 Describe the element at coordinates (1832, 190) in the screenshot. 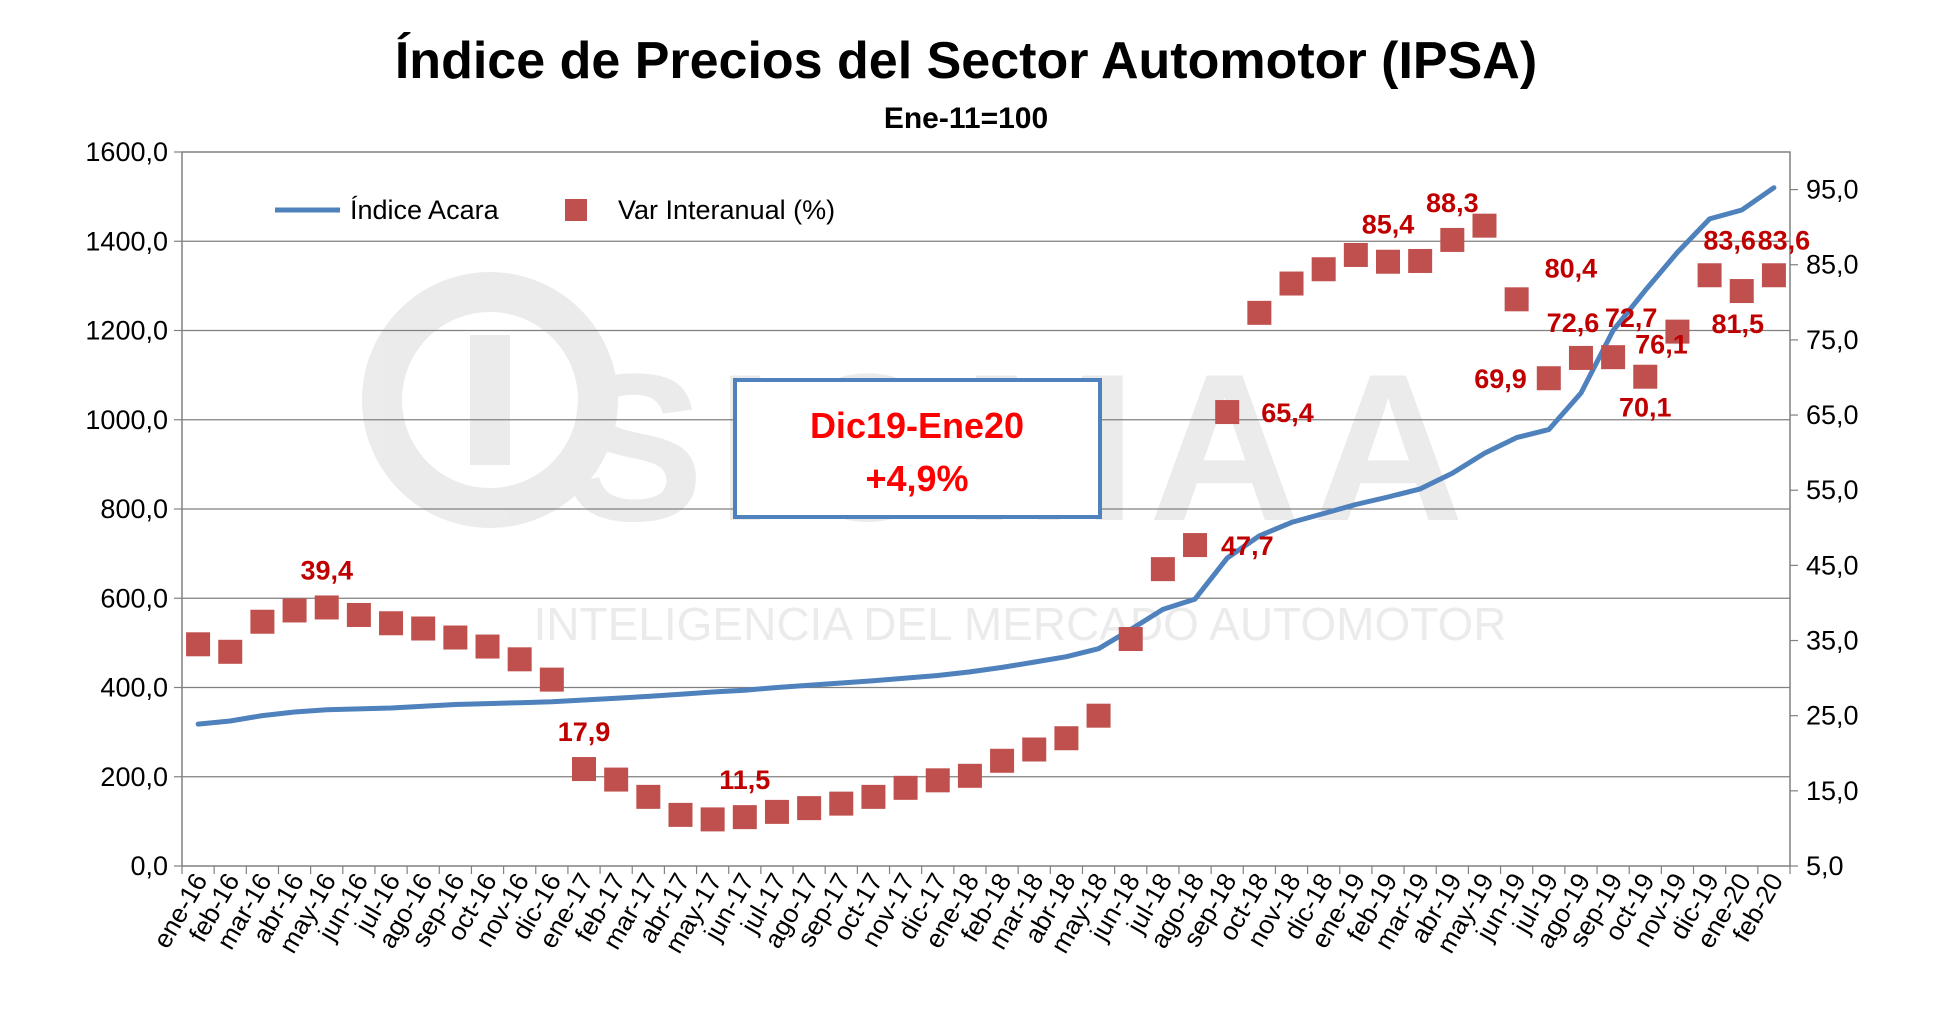

I see `right-tick-label: 95,0` at that location.